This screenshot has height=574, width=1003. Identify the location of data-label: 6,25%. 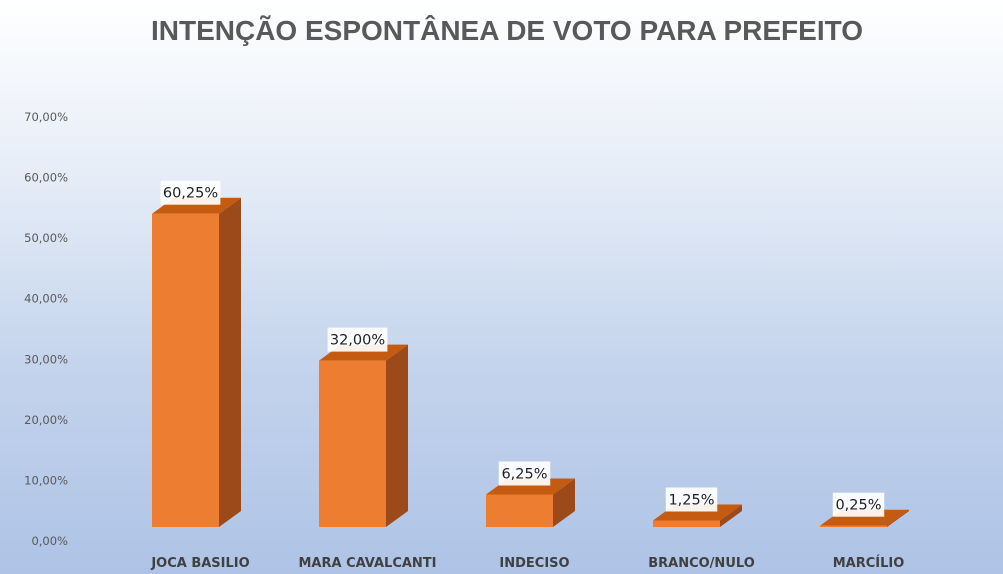
(524, 473).